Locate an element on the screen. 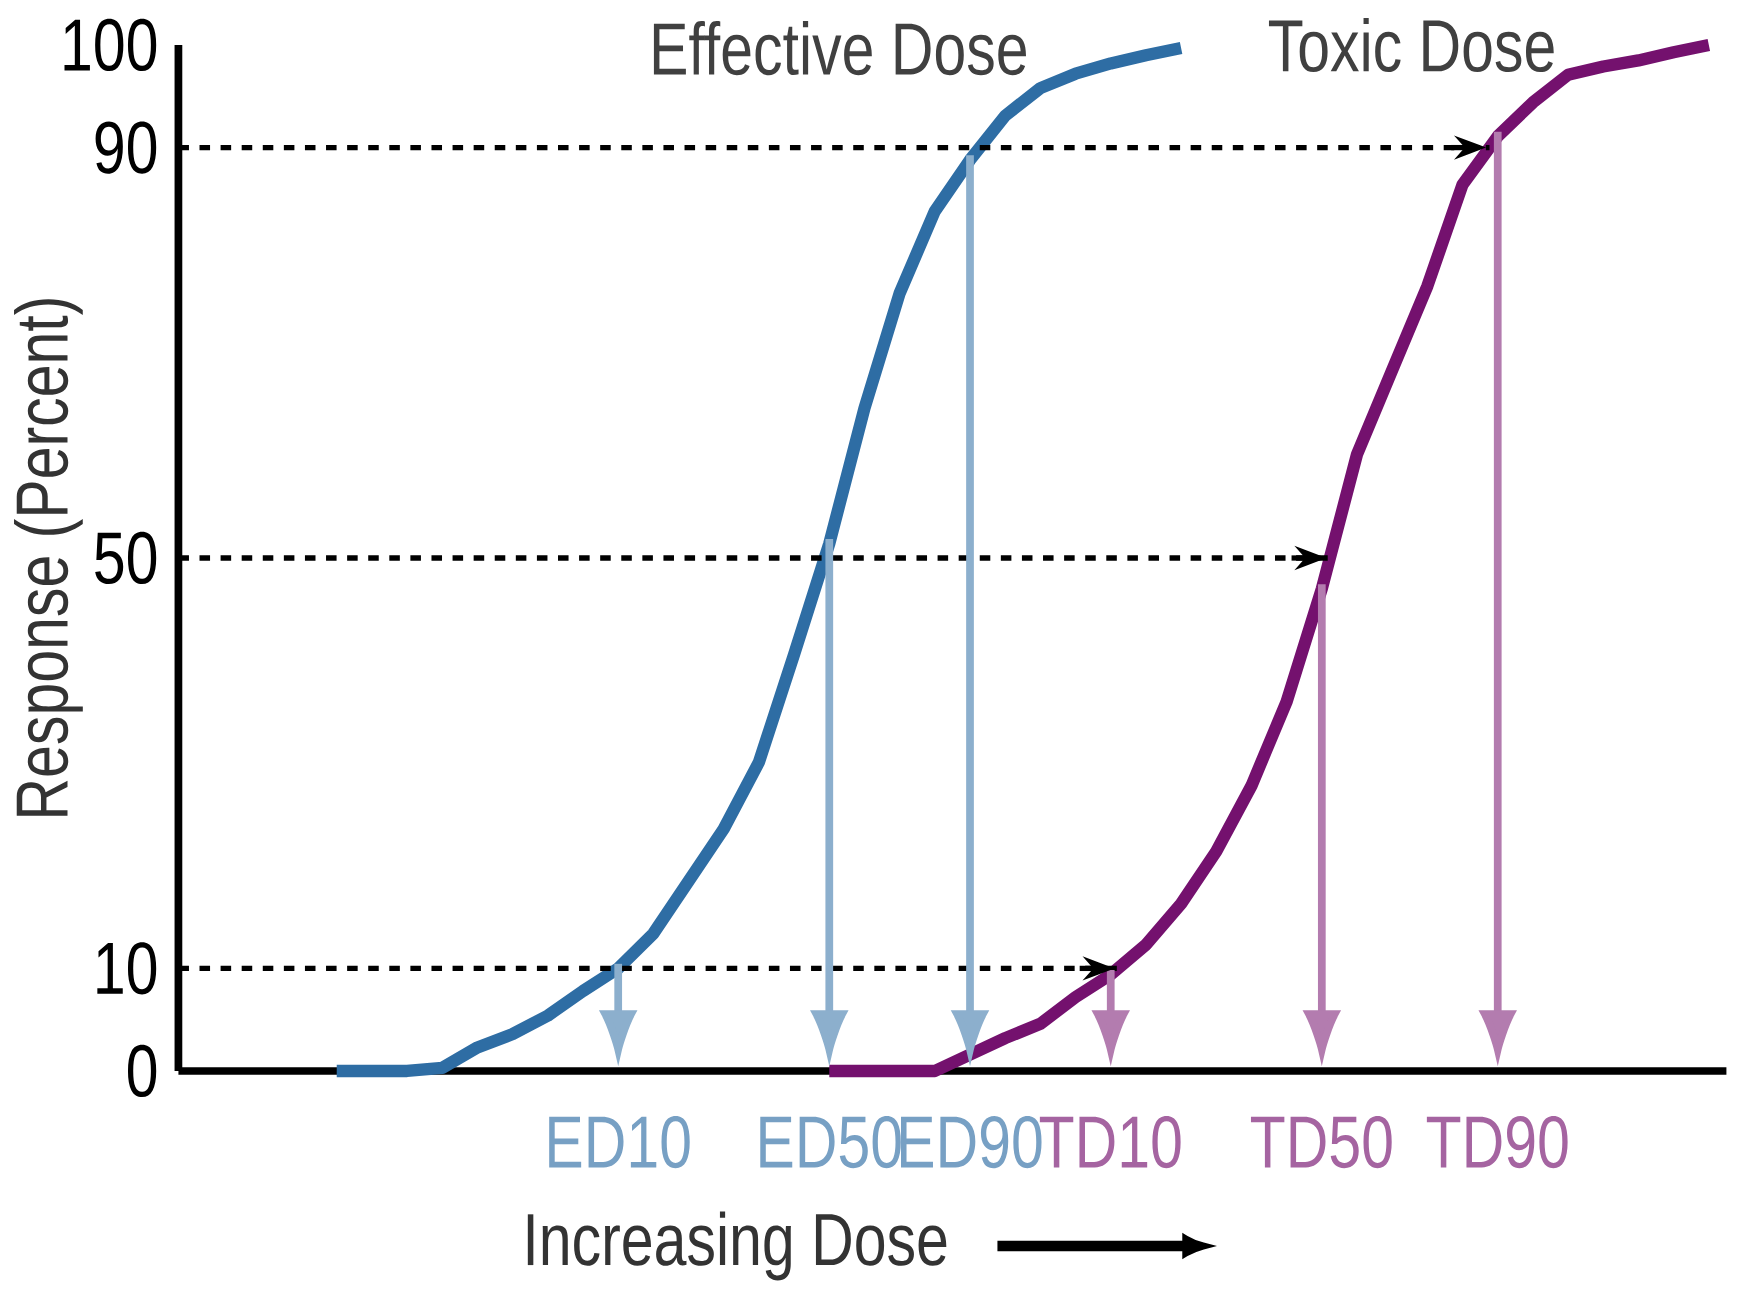  x-tick-label: ED50 is located at coordinates (830, 1142).